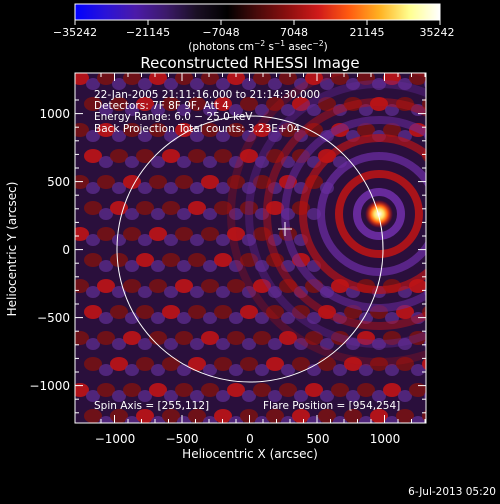  I want to click on y-tick-label: −1000, so click(49, 386).